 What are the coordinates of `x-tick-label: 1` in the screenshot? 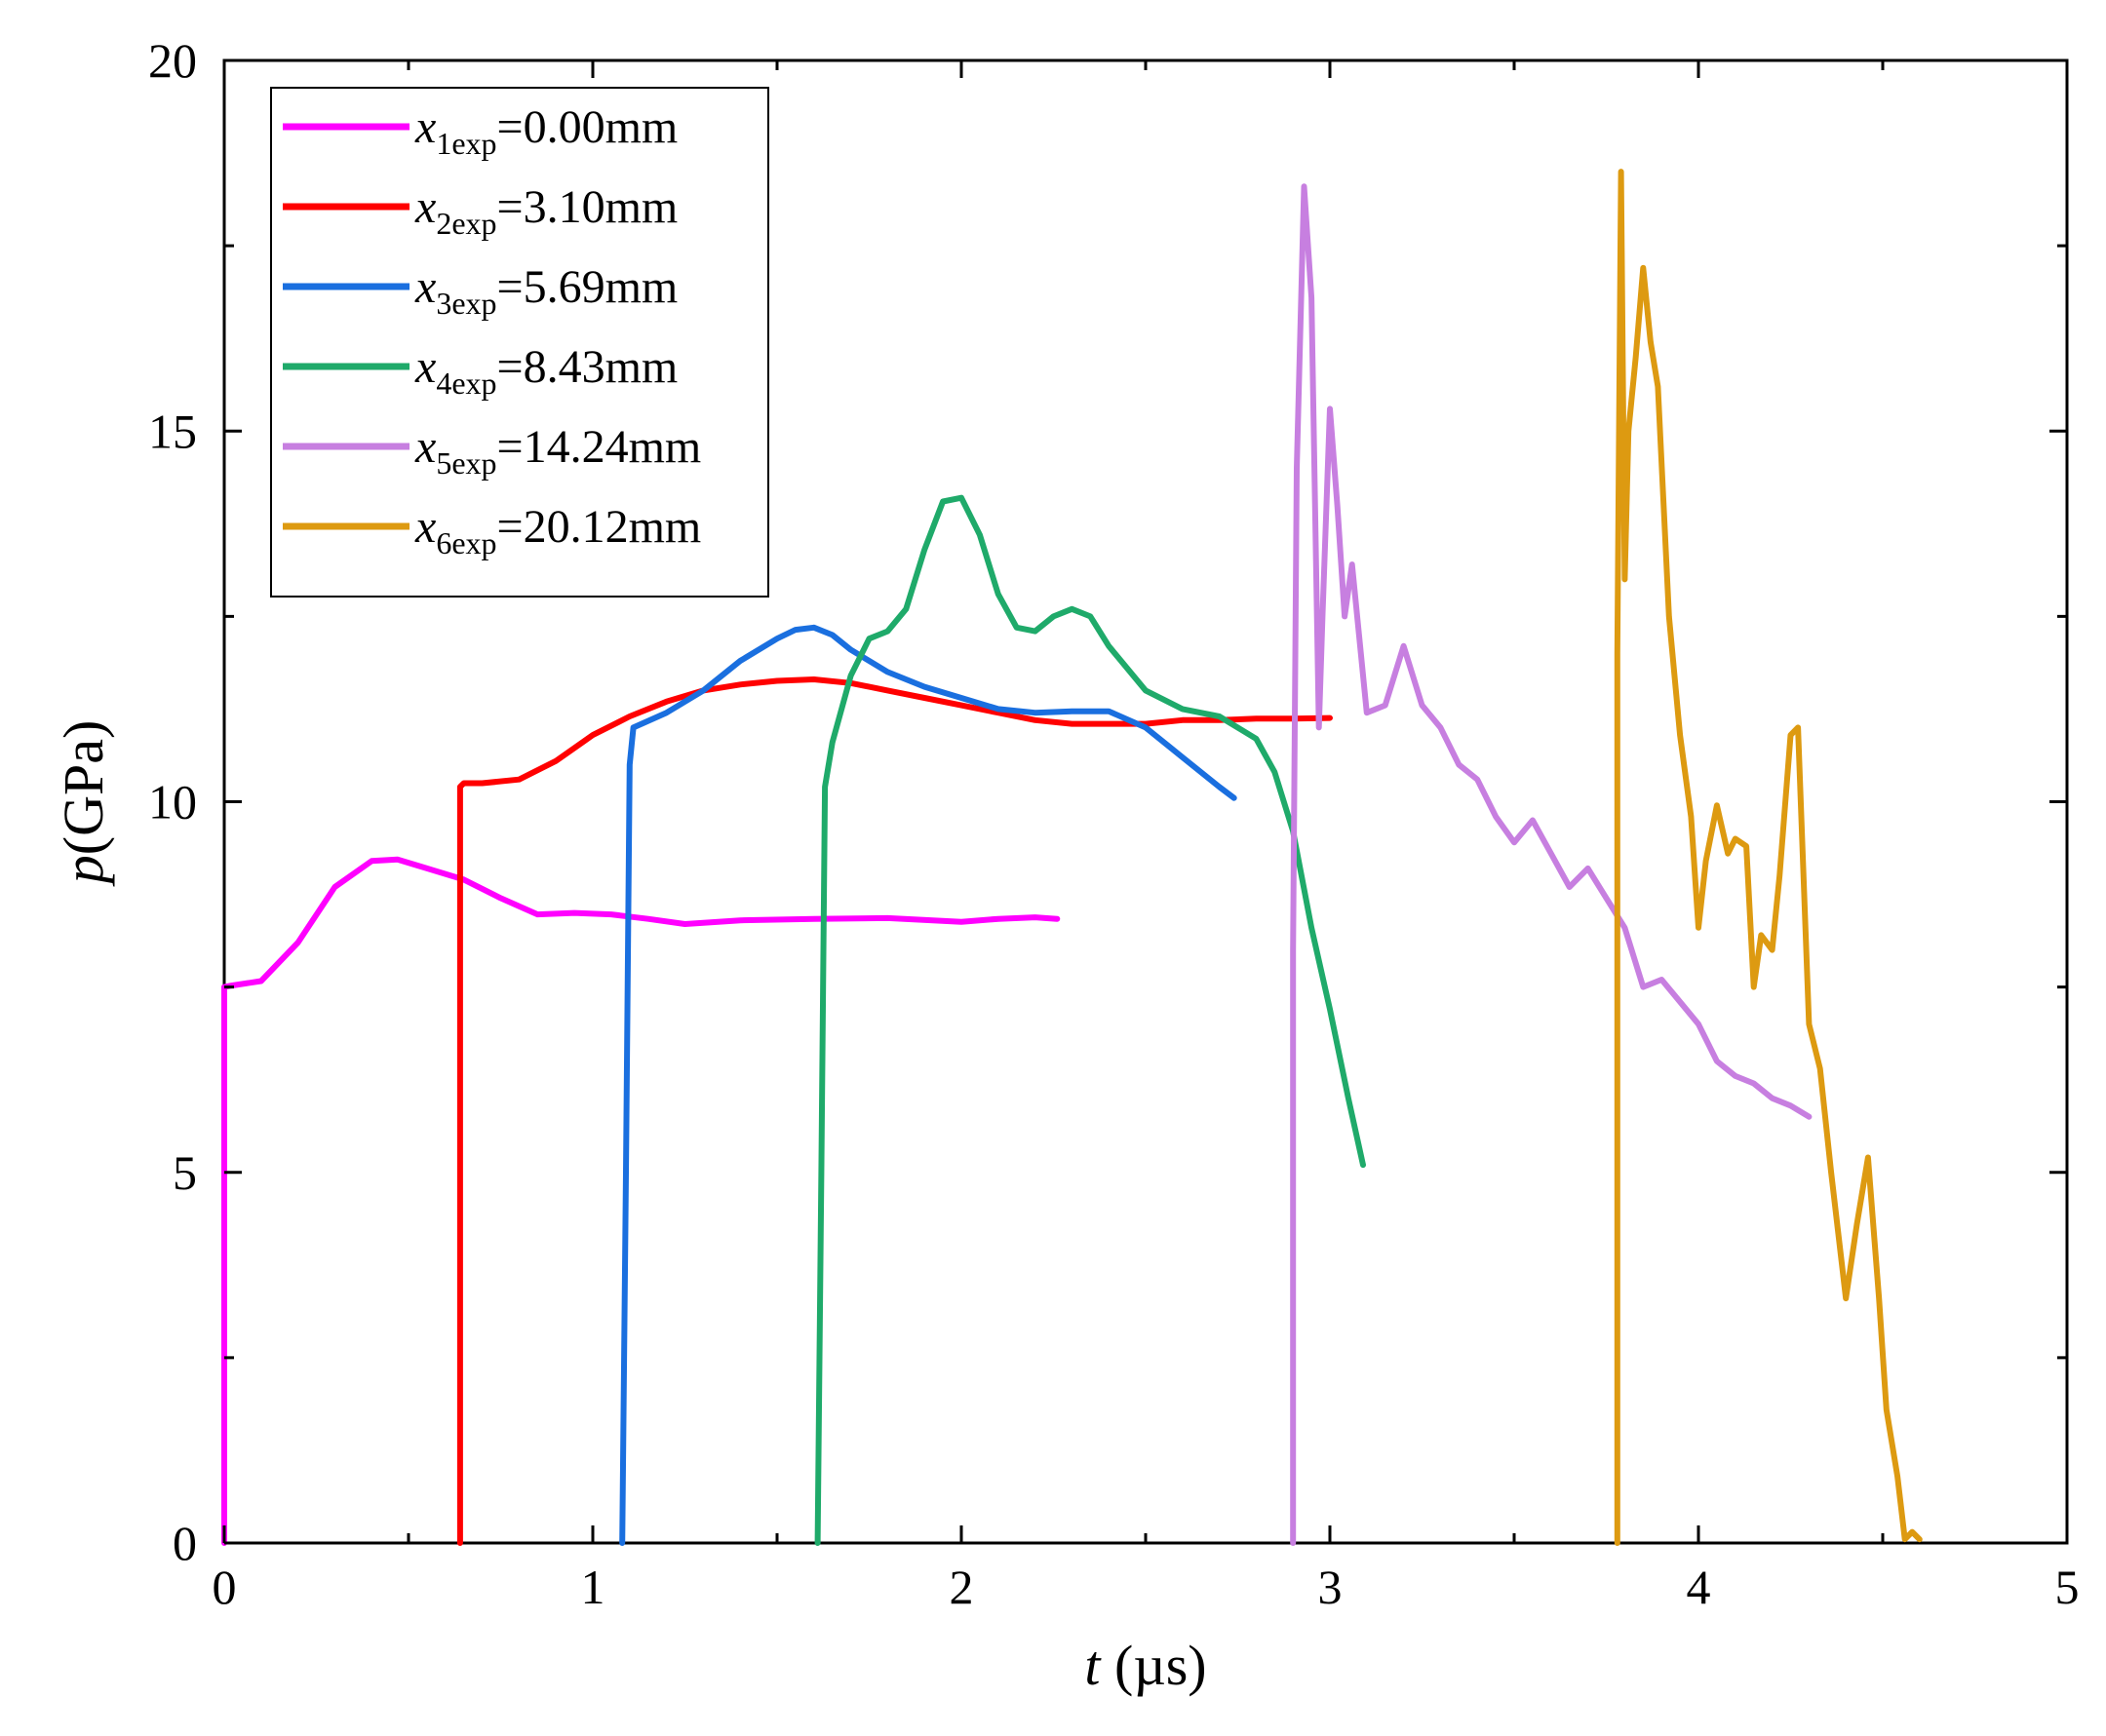 It's located at (593, 1587).